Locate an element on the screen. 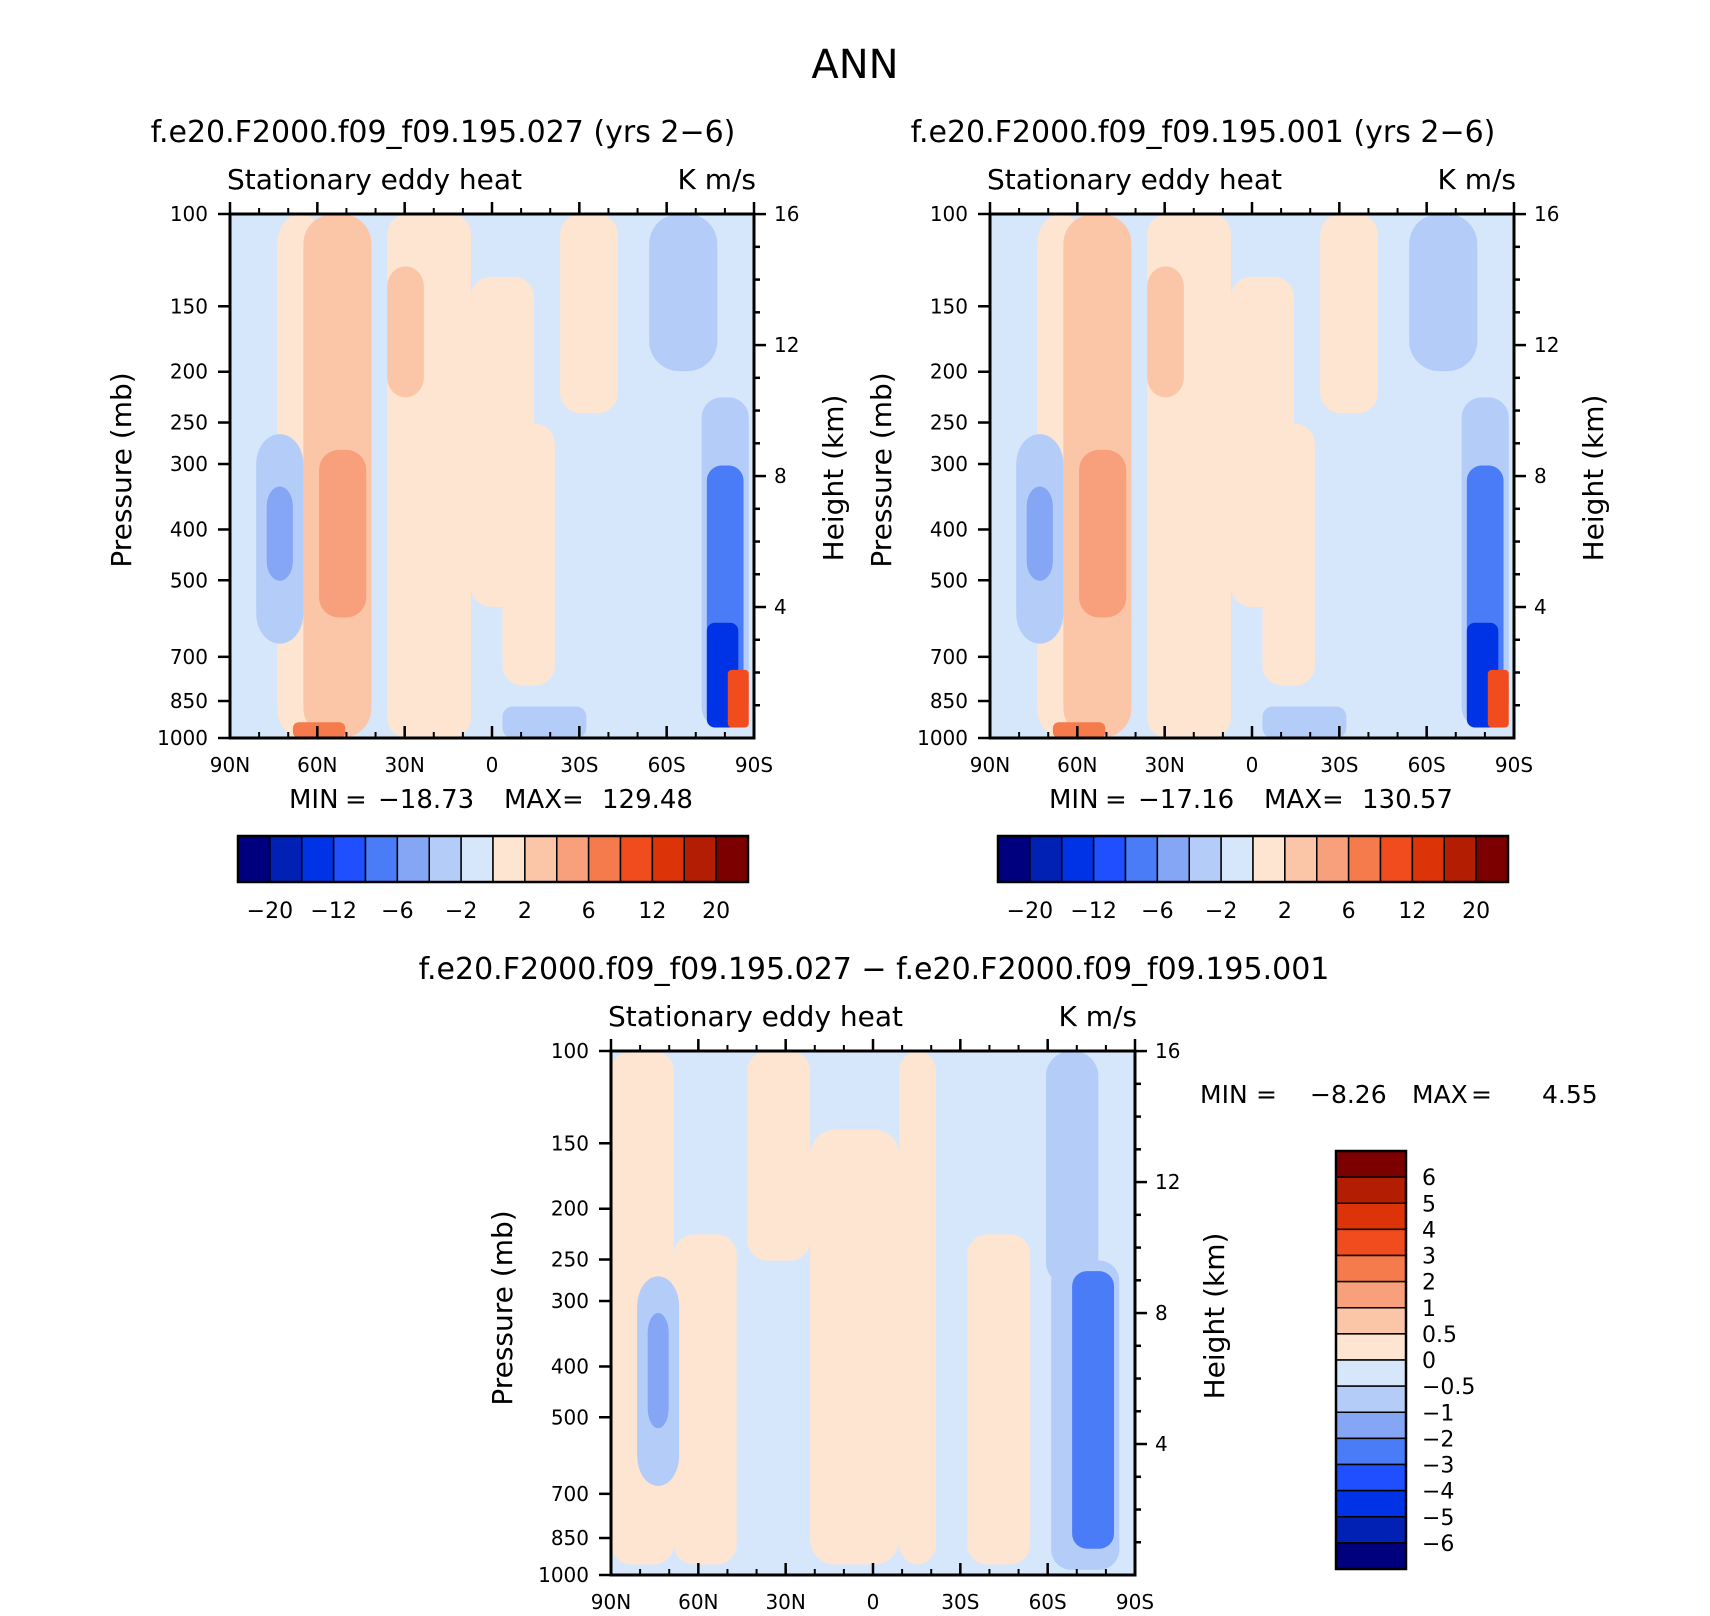 The width and height of the screenshot is (1710, 1616). contour-fill is located at coordinates (873, 1313).